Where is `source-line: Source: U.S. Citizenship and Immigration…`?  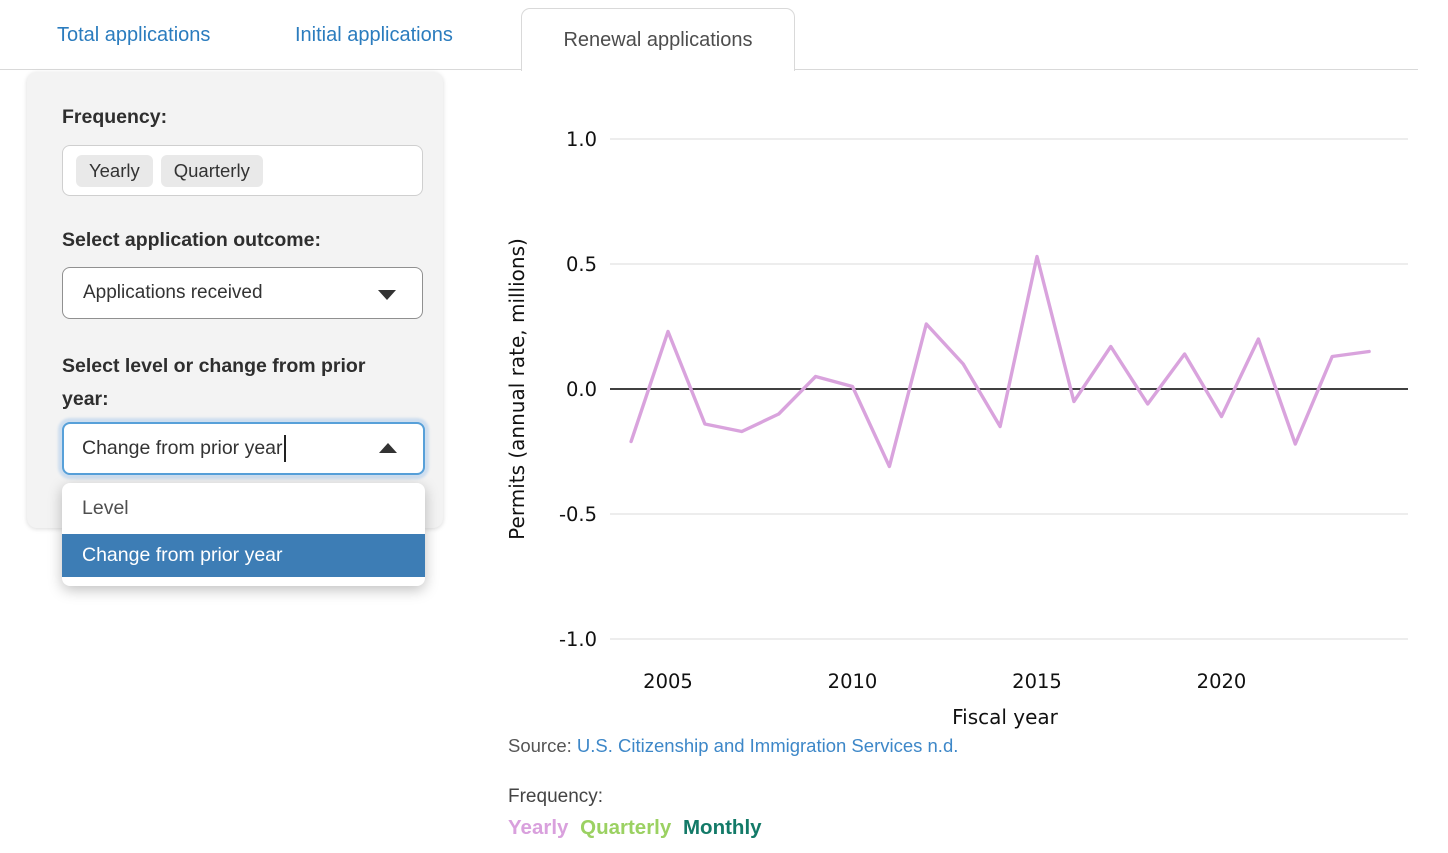 source-line: Source: U.S. Citizenship and Immigration… is located at coordinates (733, 746).